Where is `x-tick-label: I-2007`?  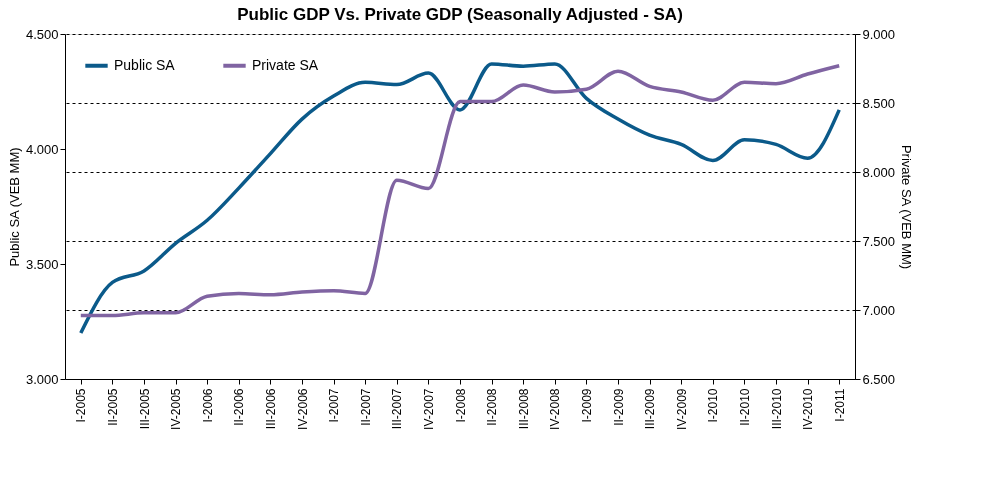
x-tick-label: I-2007 is located at coordinates (334, 405).